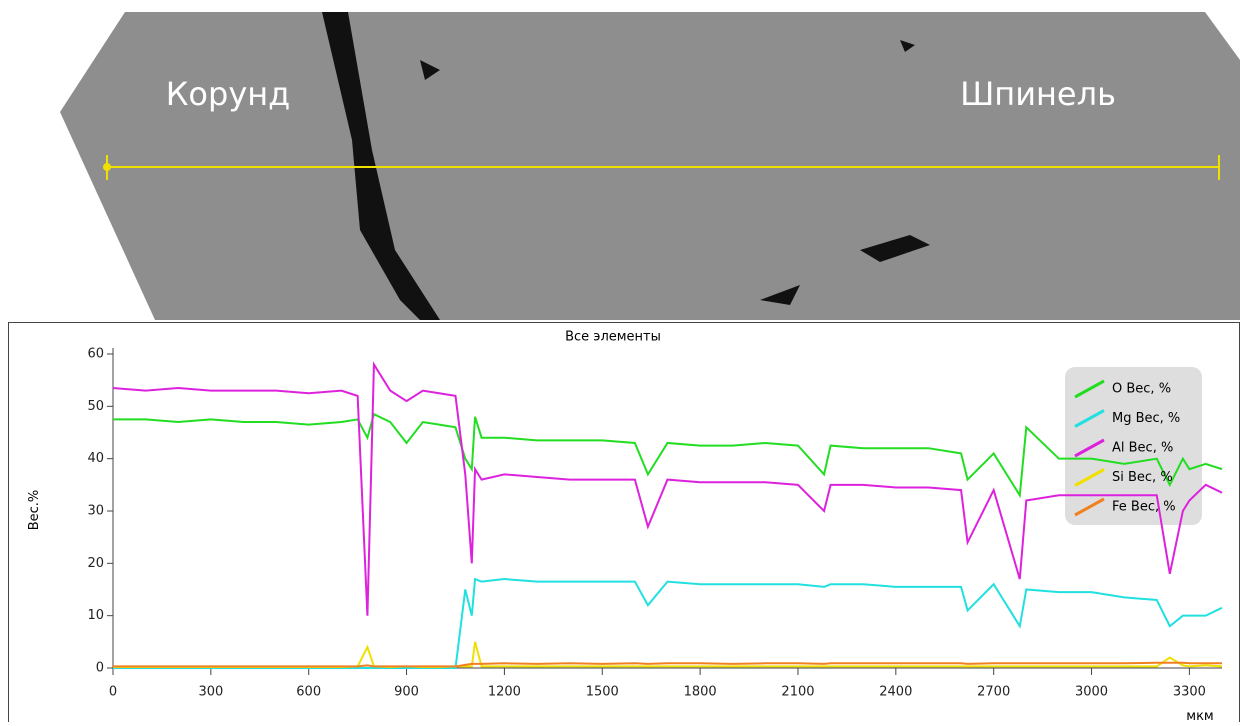 The height and width of the screenshot is (726, 1246). What do you see at coordinates (797, 692) in the screenshot?
I see `x-tick-label: 2100` at bounding box center [797, 692].